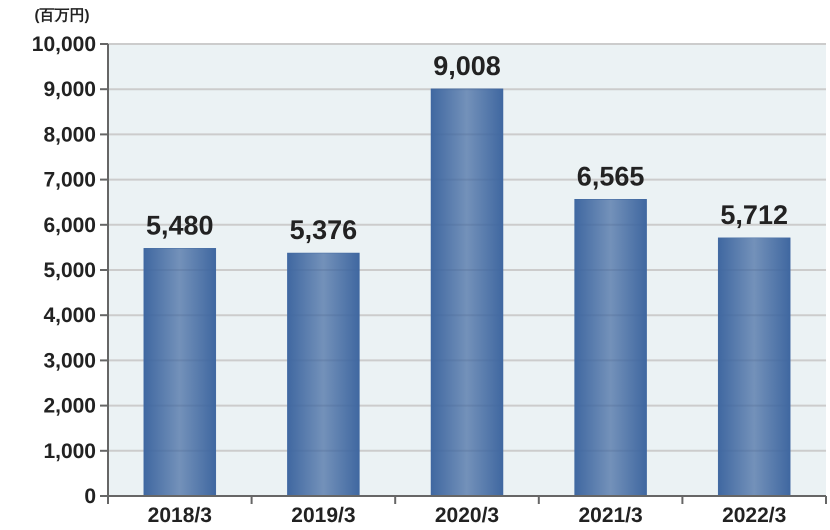 The height and width of the screenshot is (530, 830). Describe the element at coordinates (64, 44) in the screenshot. I see `y-tick-label: 10,000` at that location.